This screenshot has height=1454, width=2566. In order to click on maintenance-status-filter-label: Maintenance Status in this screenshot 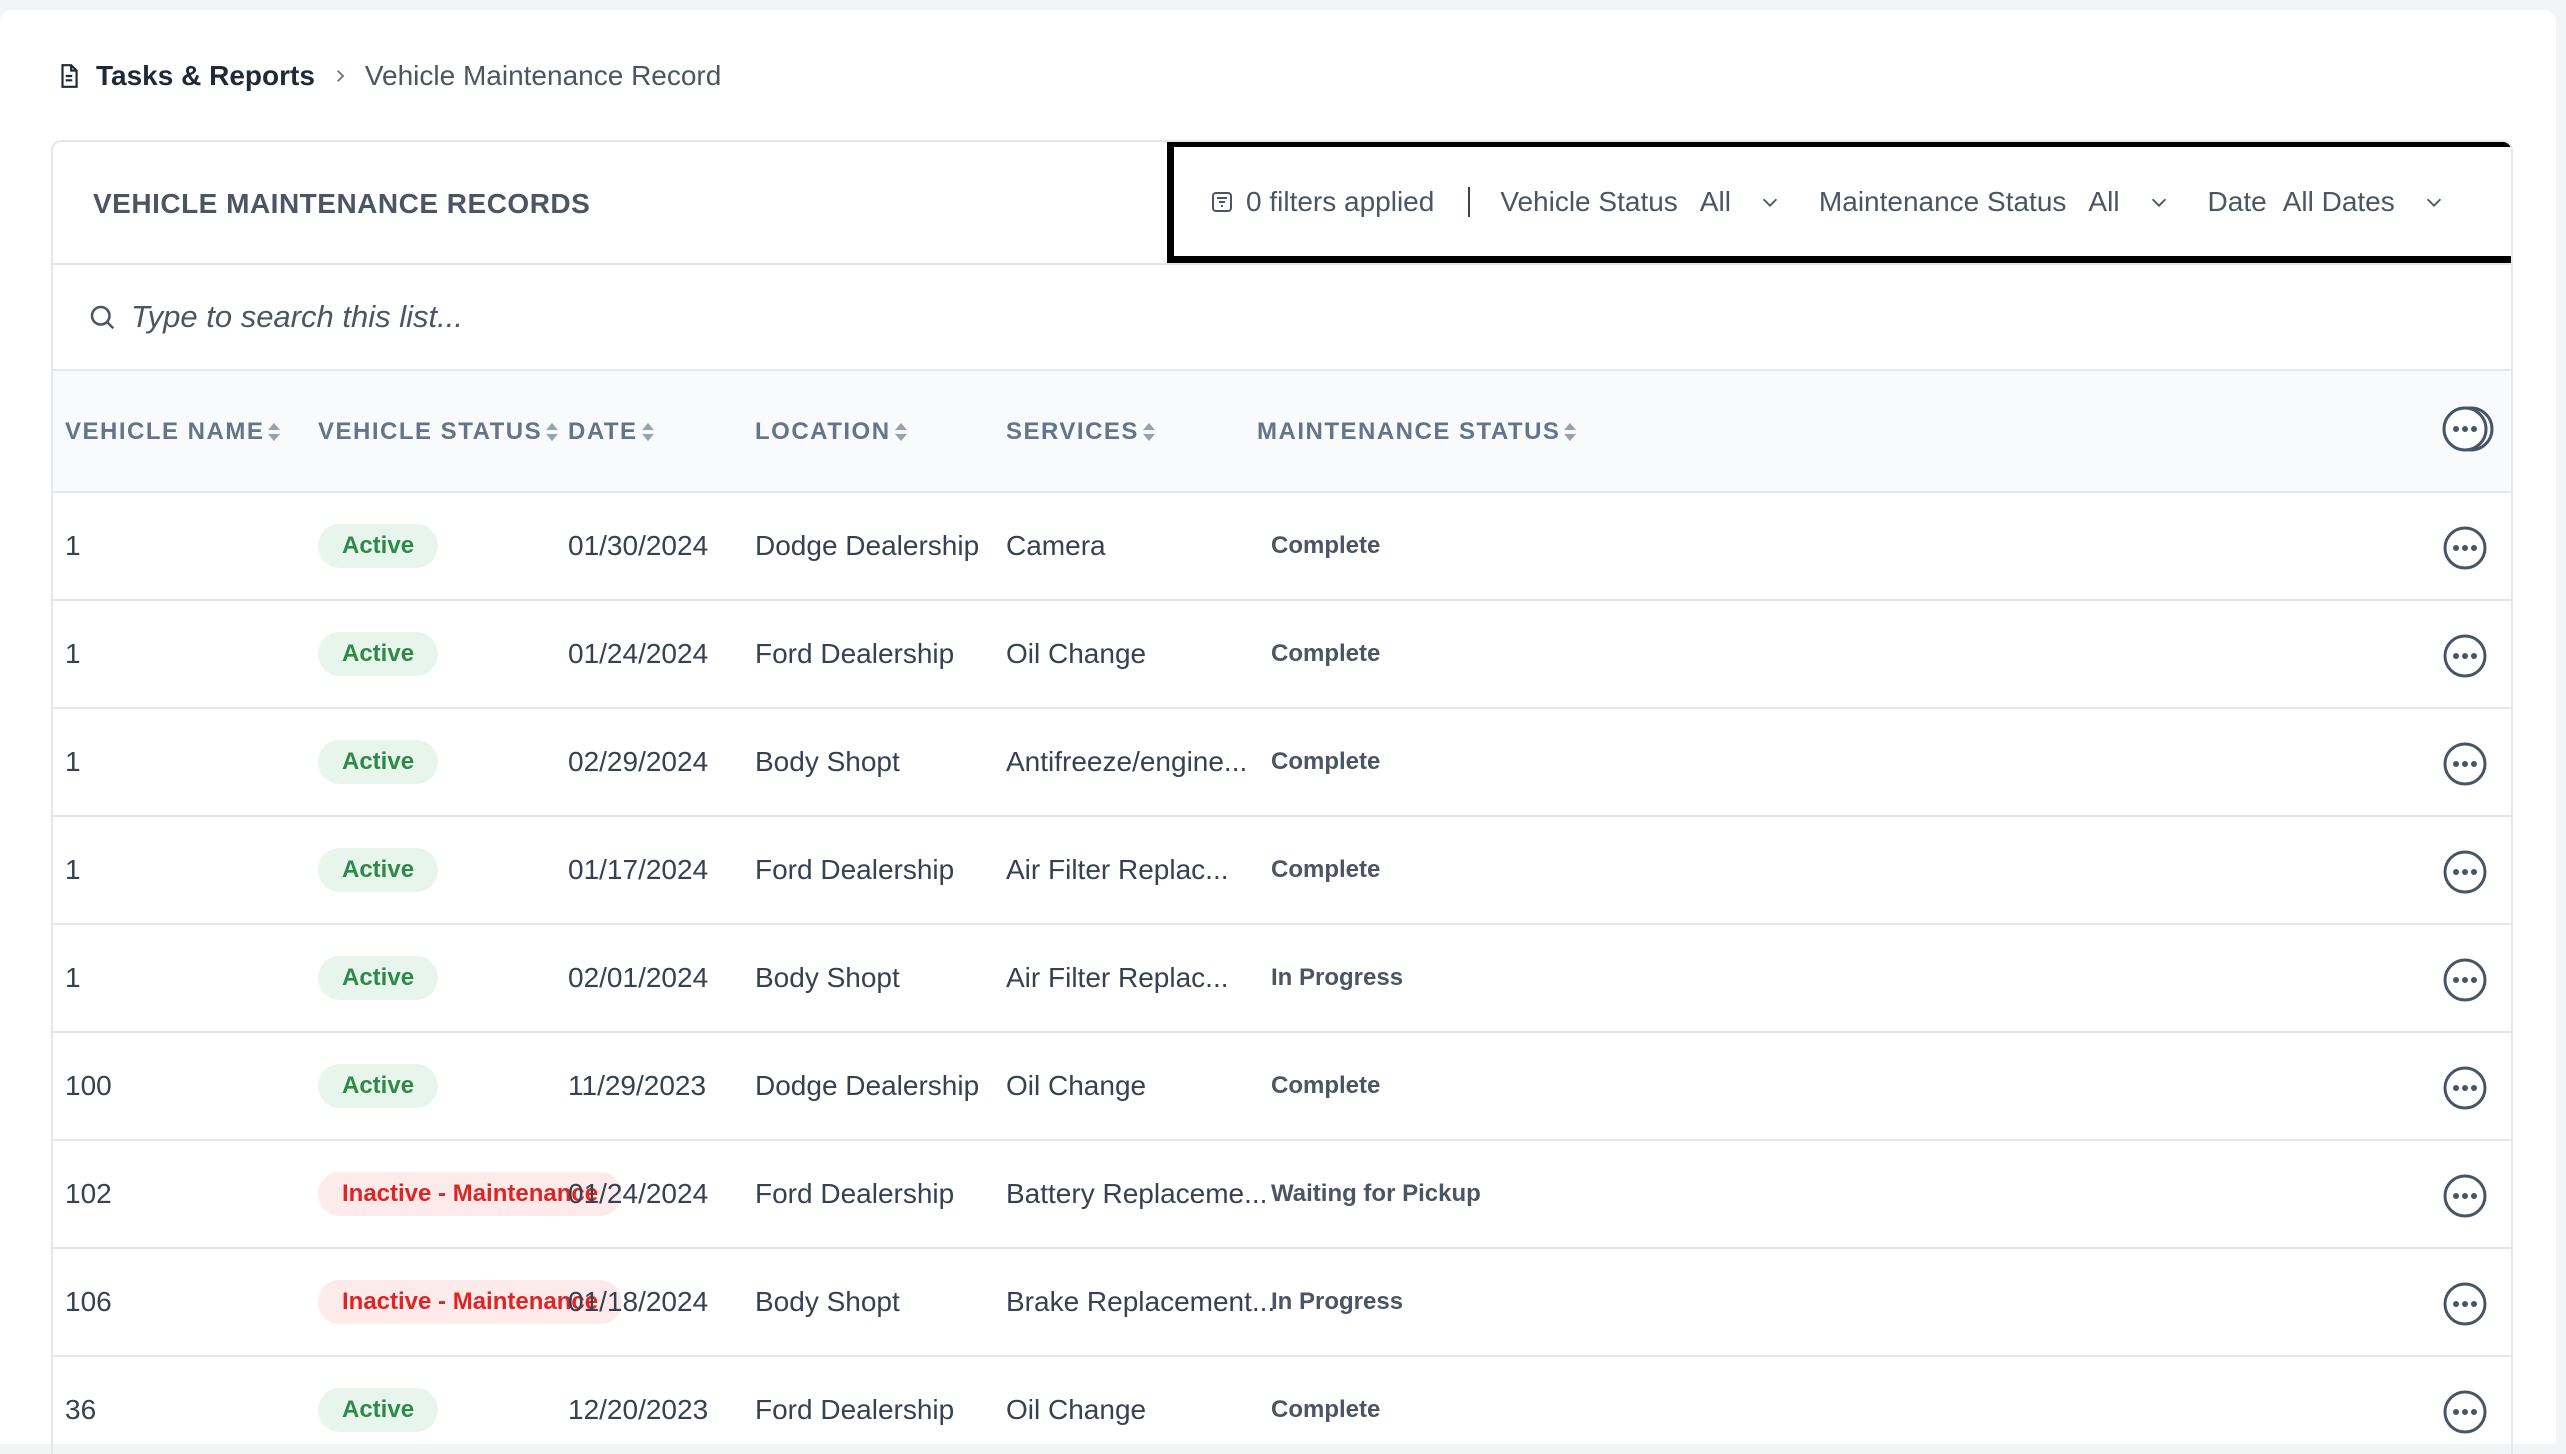, I will do `click(1942, 201)`.